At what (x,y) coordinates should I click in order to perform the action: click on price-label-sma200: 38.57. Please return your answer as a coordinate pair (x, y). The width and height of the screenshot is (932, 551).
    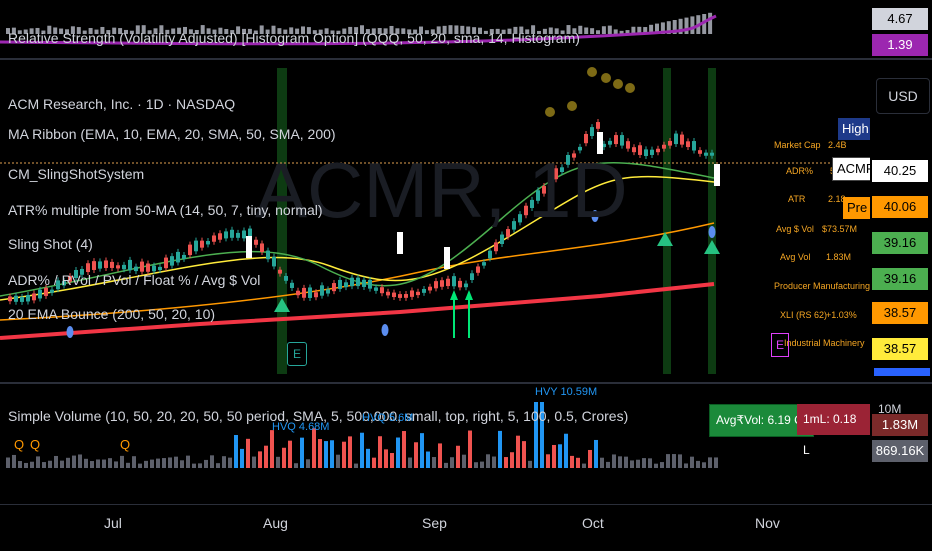
    Looking at the image, I should click on (900, 349).